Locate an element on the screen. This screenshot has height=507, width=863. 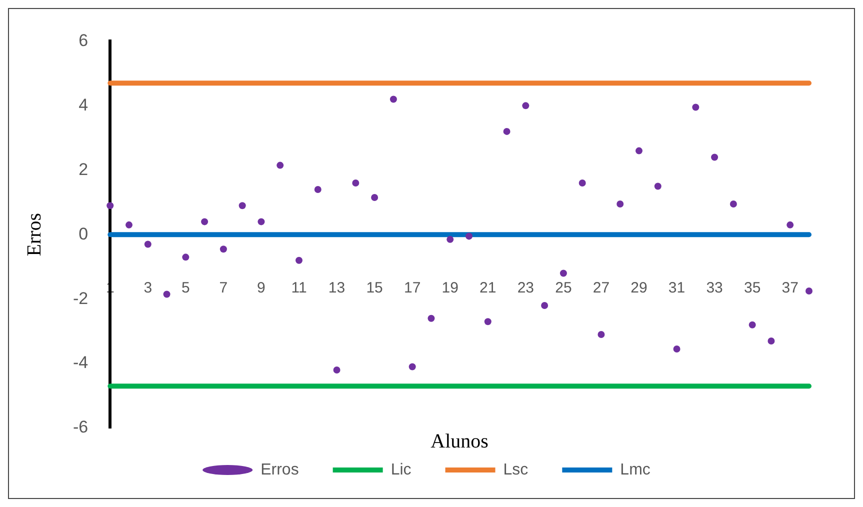
x-tick-label: 9 is located at coordinates (261, 288).